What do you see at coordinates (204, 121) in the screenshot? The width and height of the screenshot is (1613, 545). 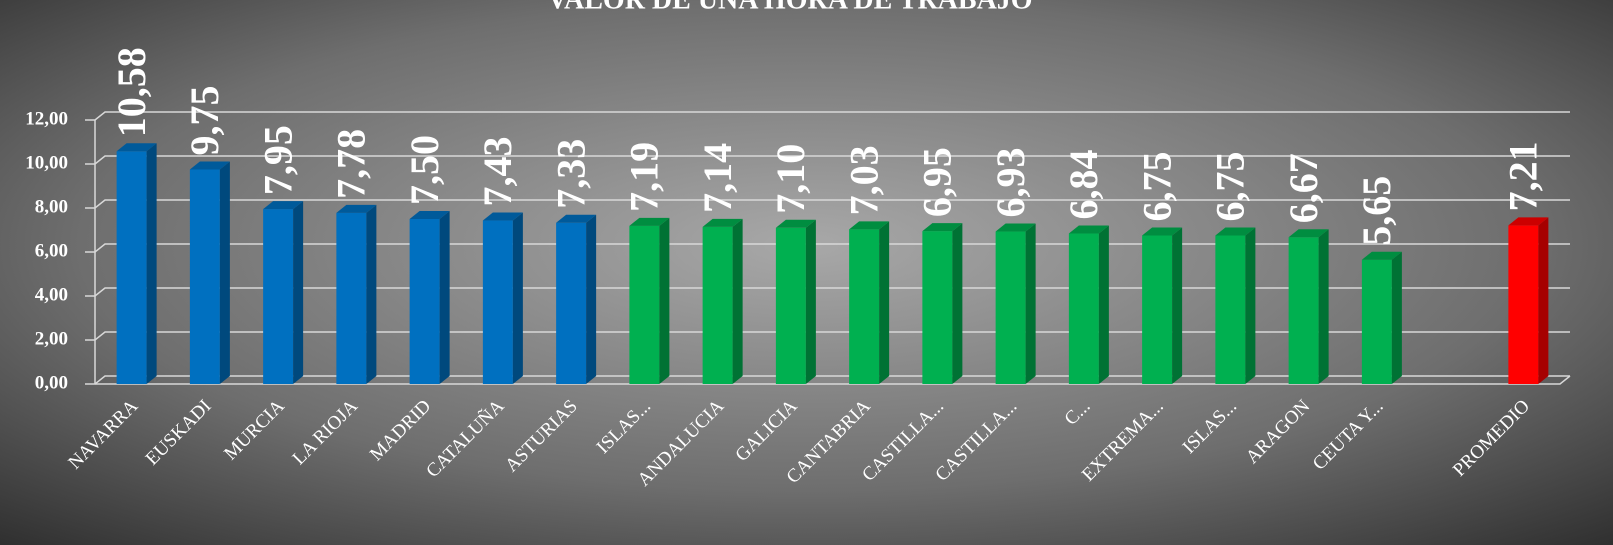 I see `value-label: 9,75` at bounding box center [204, 121].